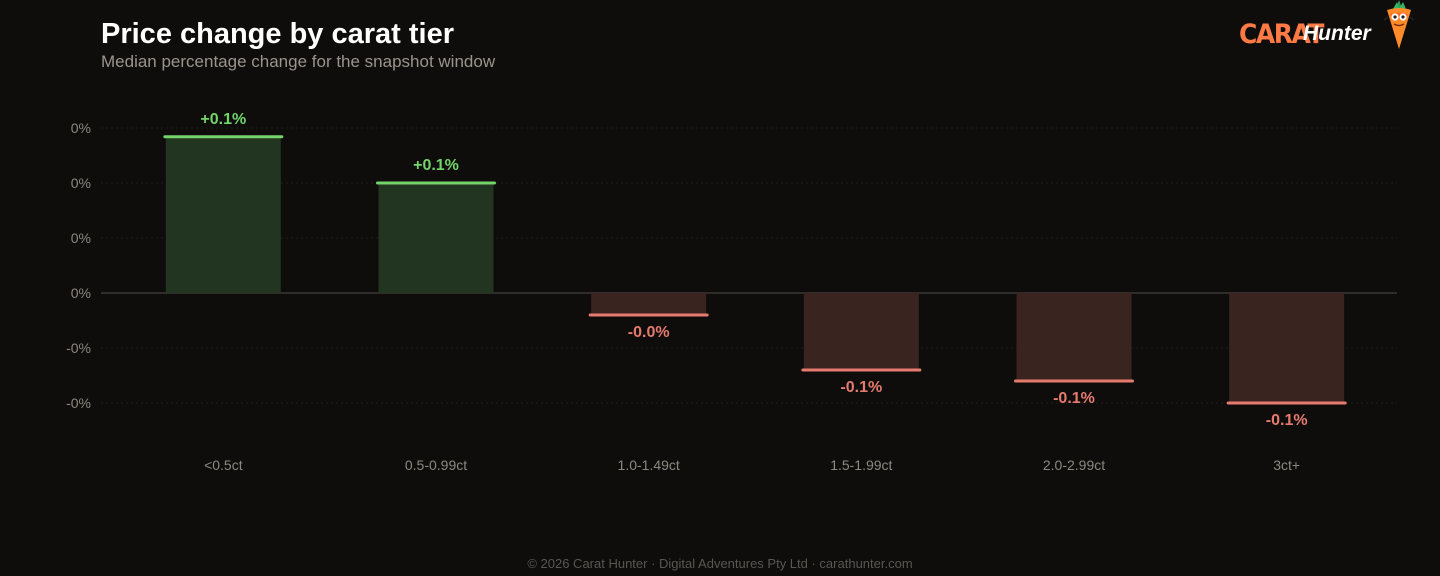  I want to click on logo-word-hunter: Hunter, so click(1337, 33).